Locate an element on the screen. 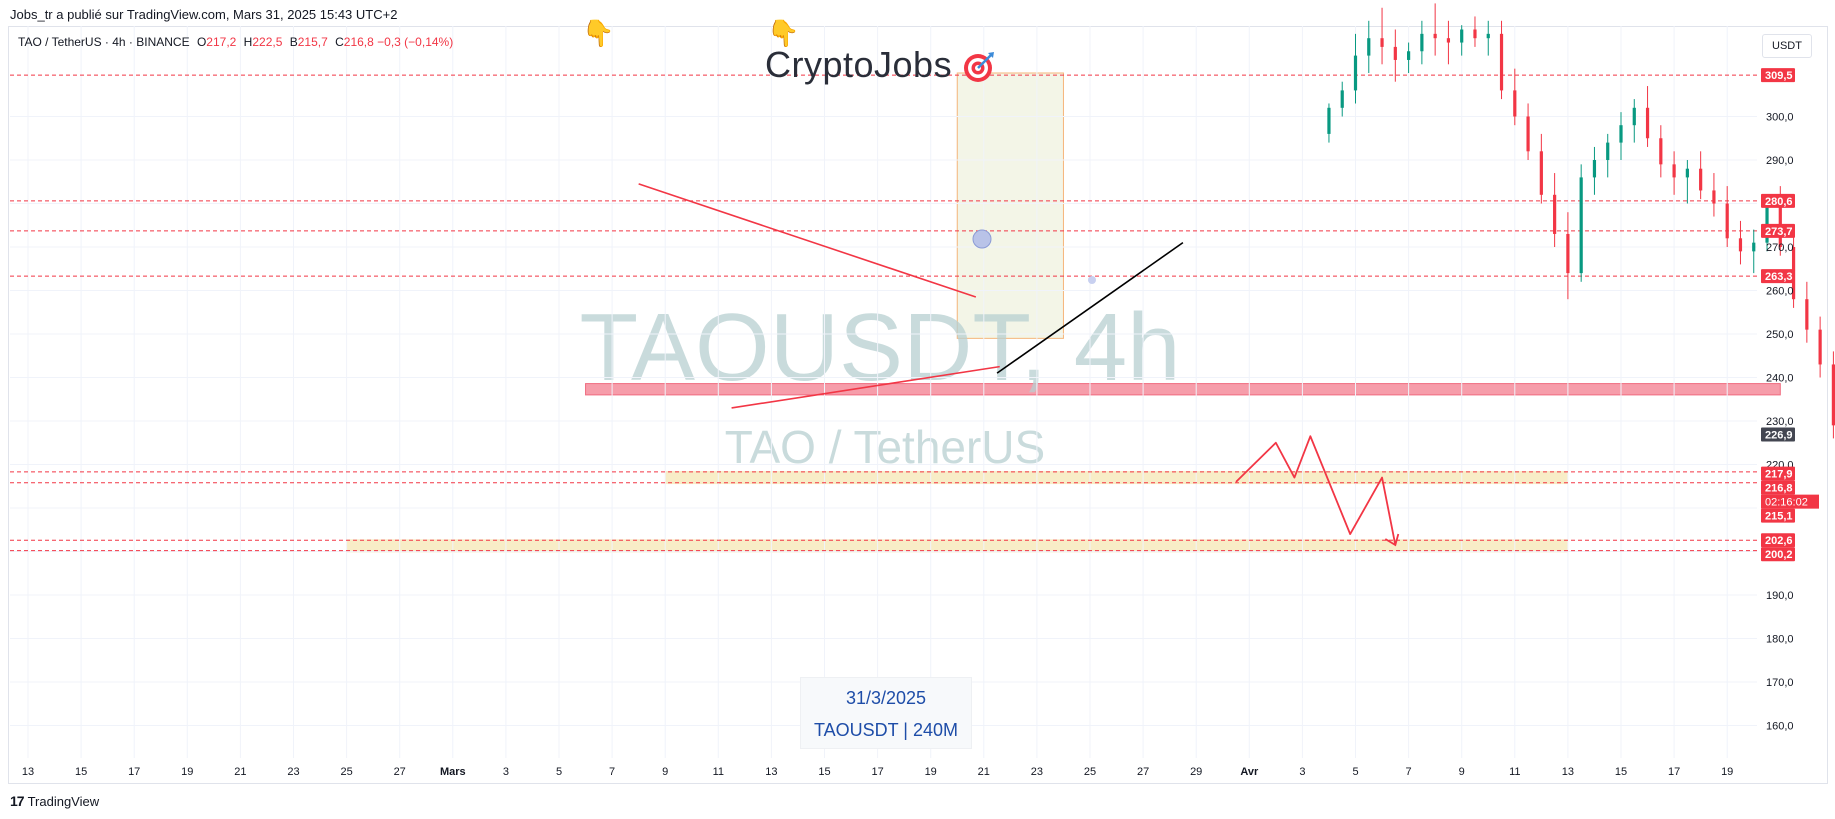 The image size is (1835, 819). high-label: H is located at coordinates (248, 42).